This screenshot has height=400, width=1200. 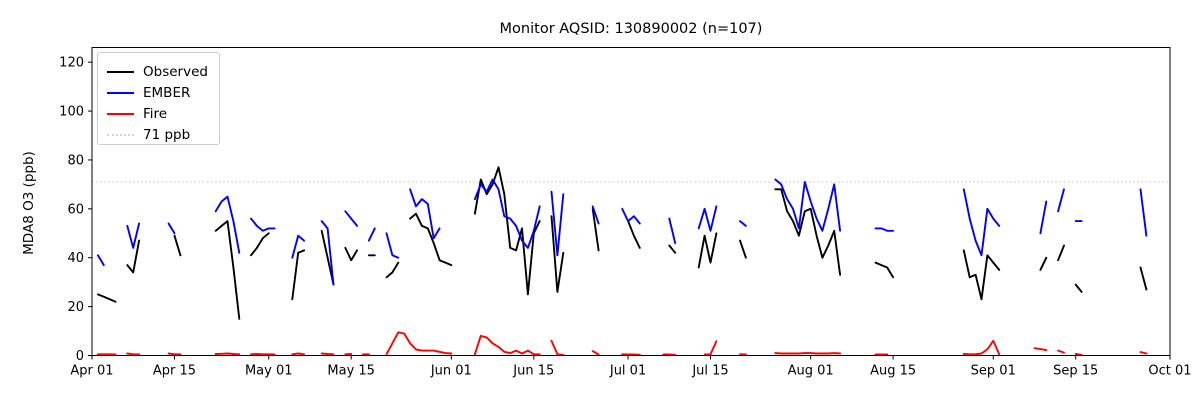 What do you see at coordinates (1075, 371) in the screenshot?
I see `x-tick-label: Sep 15` at bounding box center [1075, 371].